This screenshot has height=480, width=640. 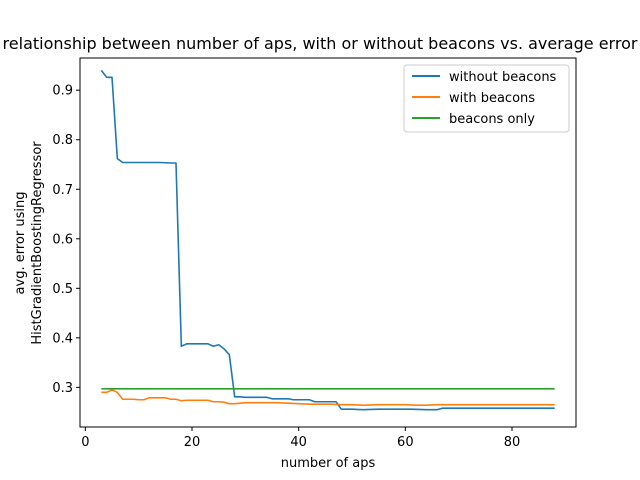 I want to click on x-tick-label: 60, so click(x=405, y=442).